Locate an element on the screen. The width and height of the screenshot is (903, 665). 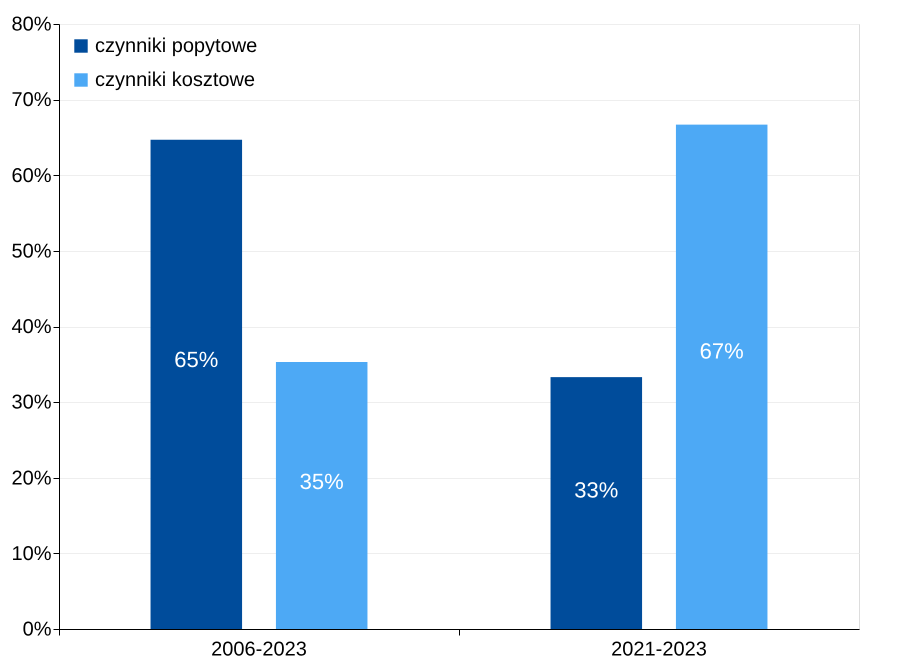
y-tick-label: 50% is located at coordinates (31, 251).